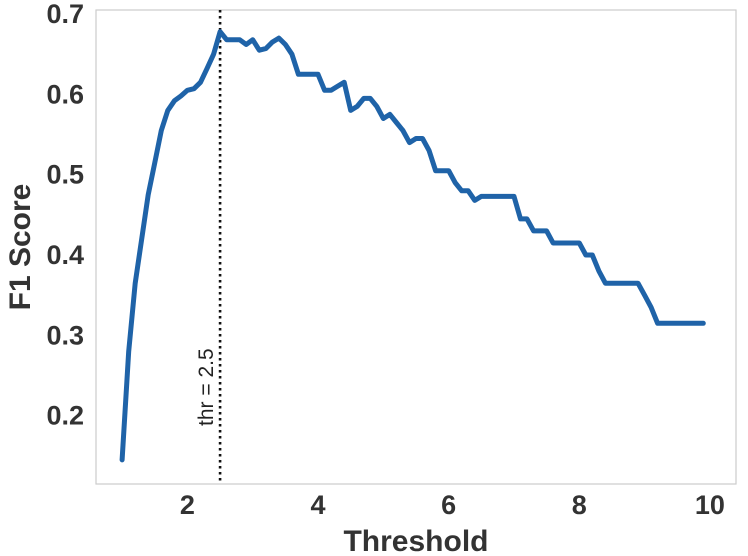 This screenshot has width=748, height=556. What do you see at coordinates (318, 505) in the screenshot?
I see `x-tick-label: 4` at bounding box center [318, 505].